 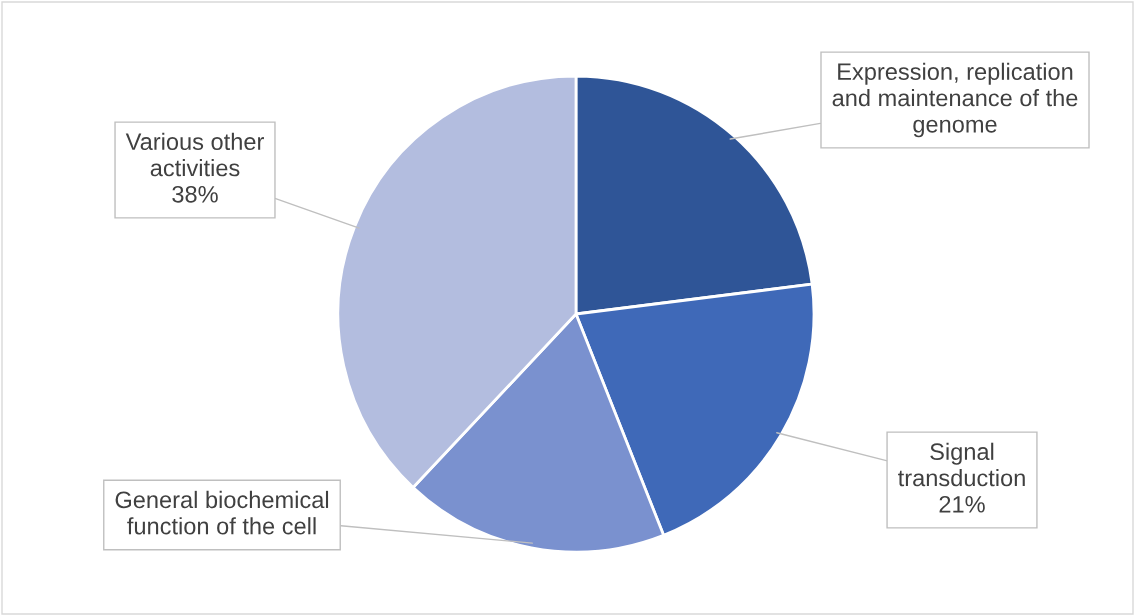 I want to click on data-label: 21%, so click(x=962, y=504).